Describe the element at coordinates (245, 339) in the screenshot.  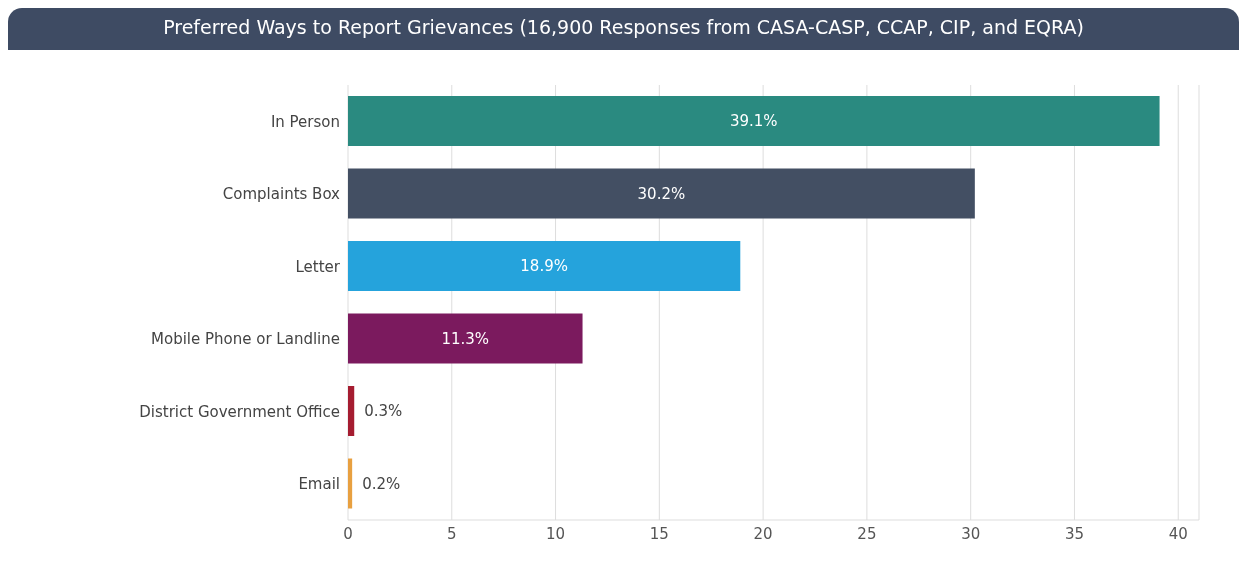
I see `y-tick-label: Mobile Phone or Landline` at that location.